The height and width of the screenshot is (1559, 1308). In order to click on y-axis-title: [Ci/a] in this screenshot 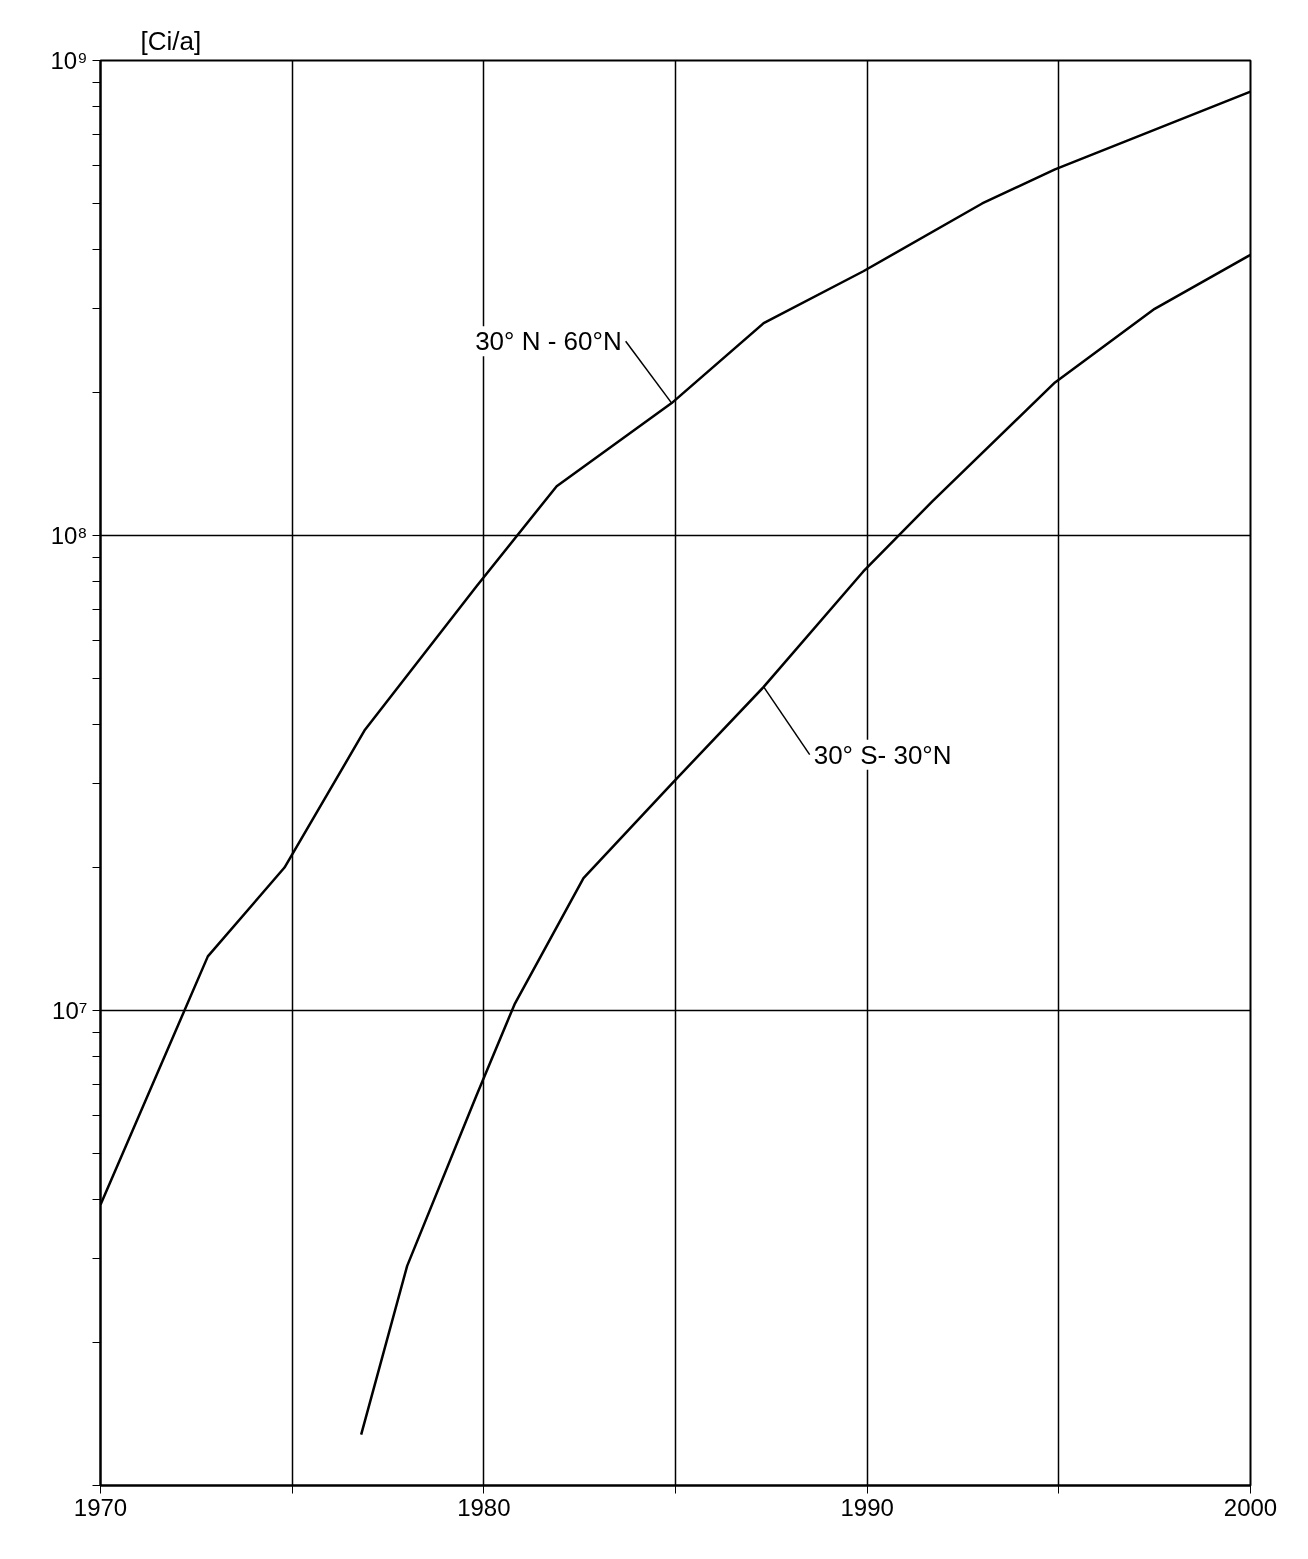, I will do `click(171, 40)`.